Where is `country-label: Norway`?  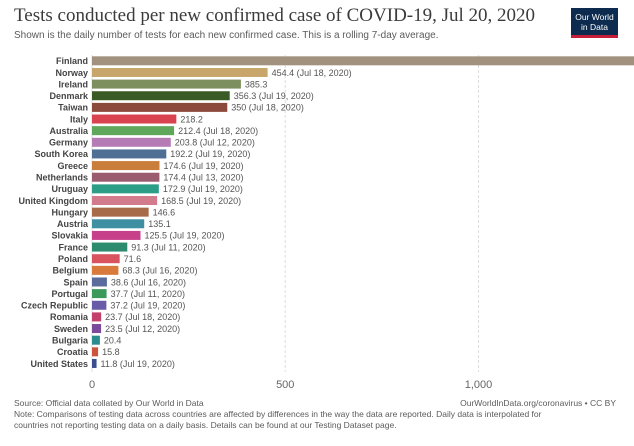 country-label: Norway is located at coordinates (71, 73).